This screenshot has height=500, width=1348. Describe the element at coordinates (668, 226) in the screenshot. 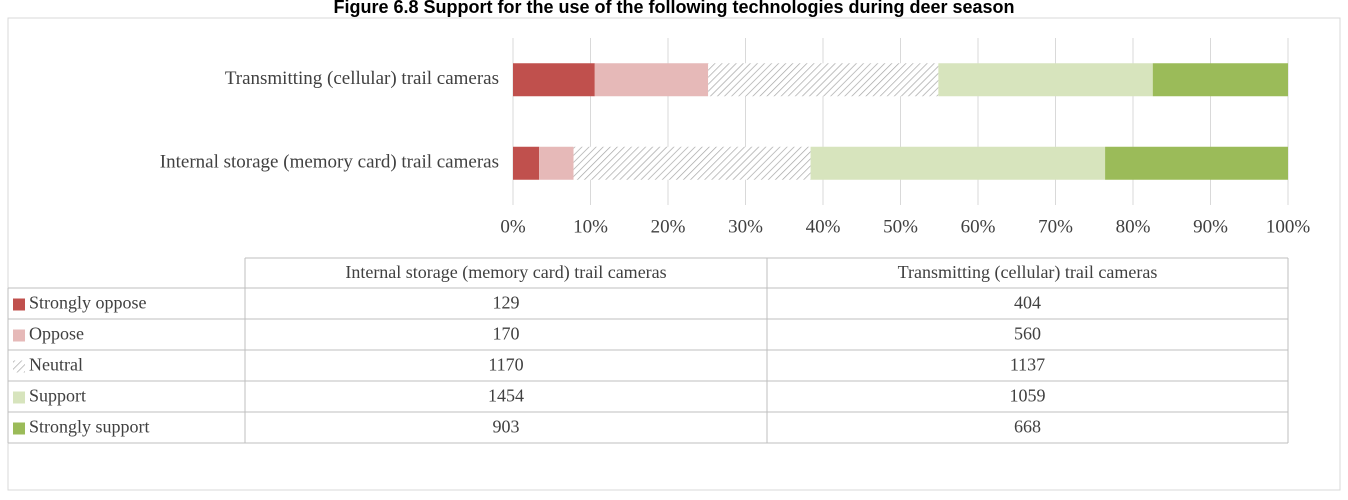

I see `x-tick-label: 20%` at that location.